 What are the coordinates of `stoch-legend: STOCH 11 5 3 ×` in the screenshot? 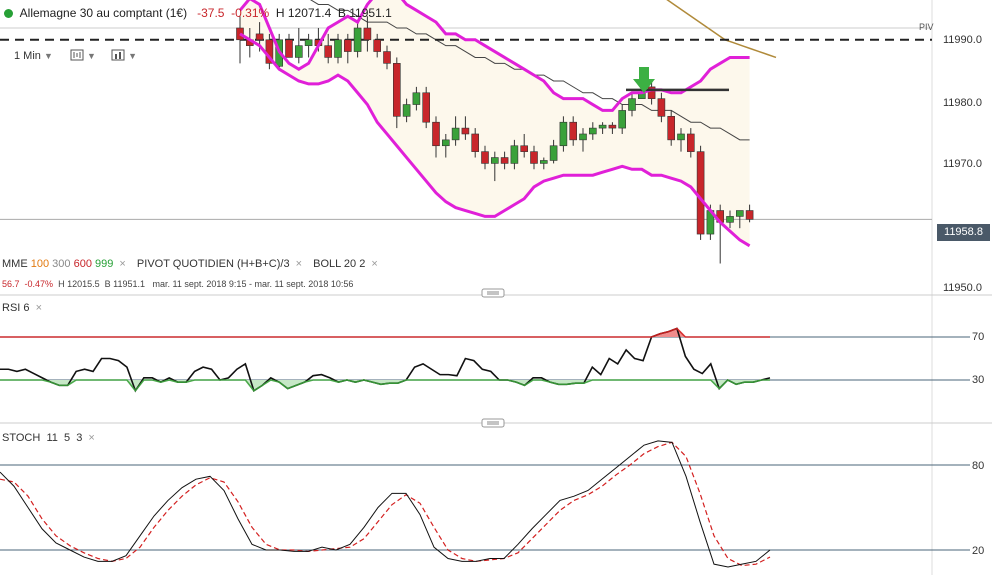 It's located at (52, 438).